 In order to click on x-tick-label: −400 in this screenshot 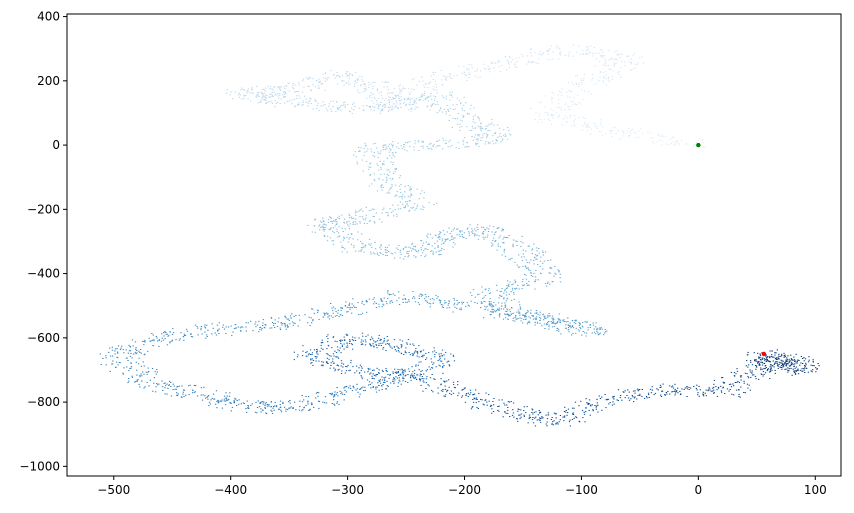, I will do `click(230, 490)`.